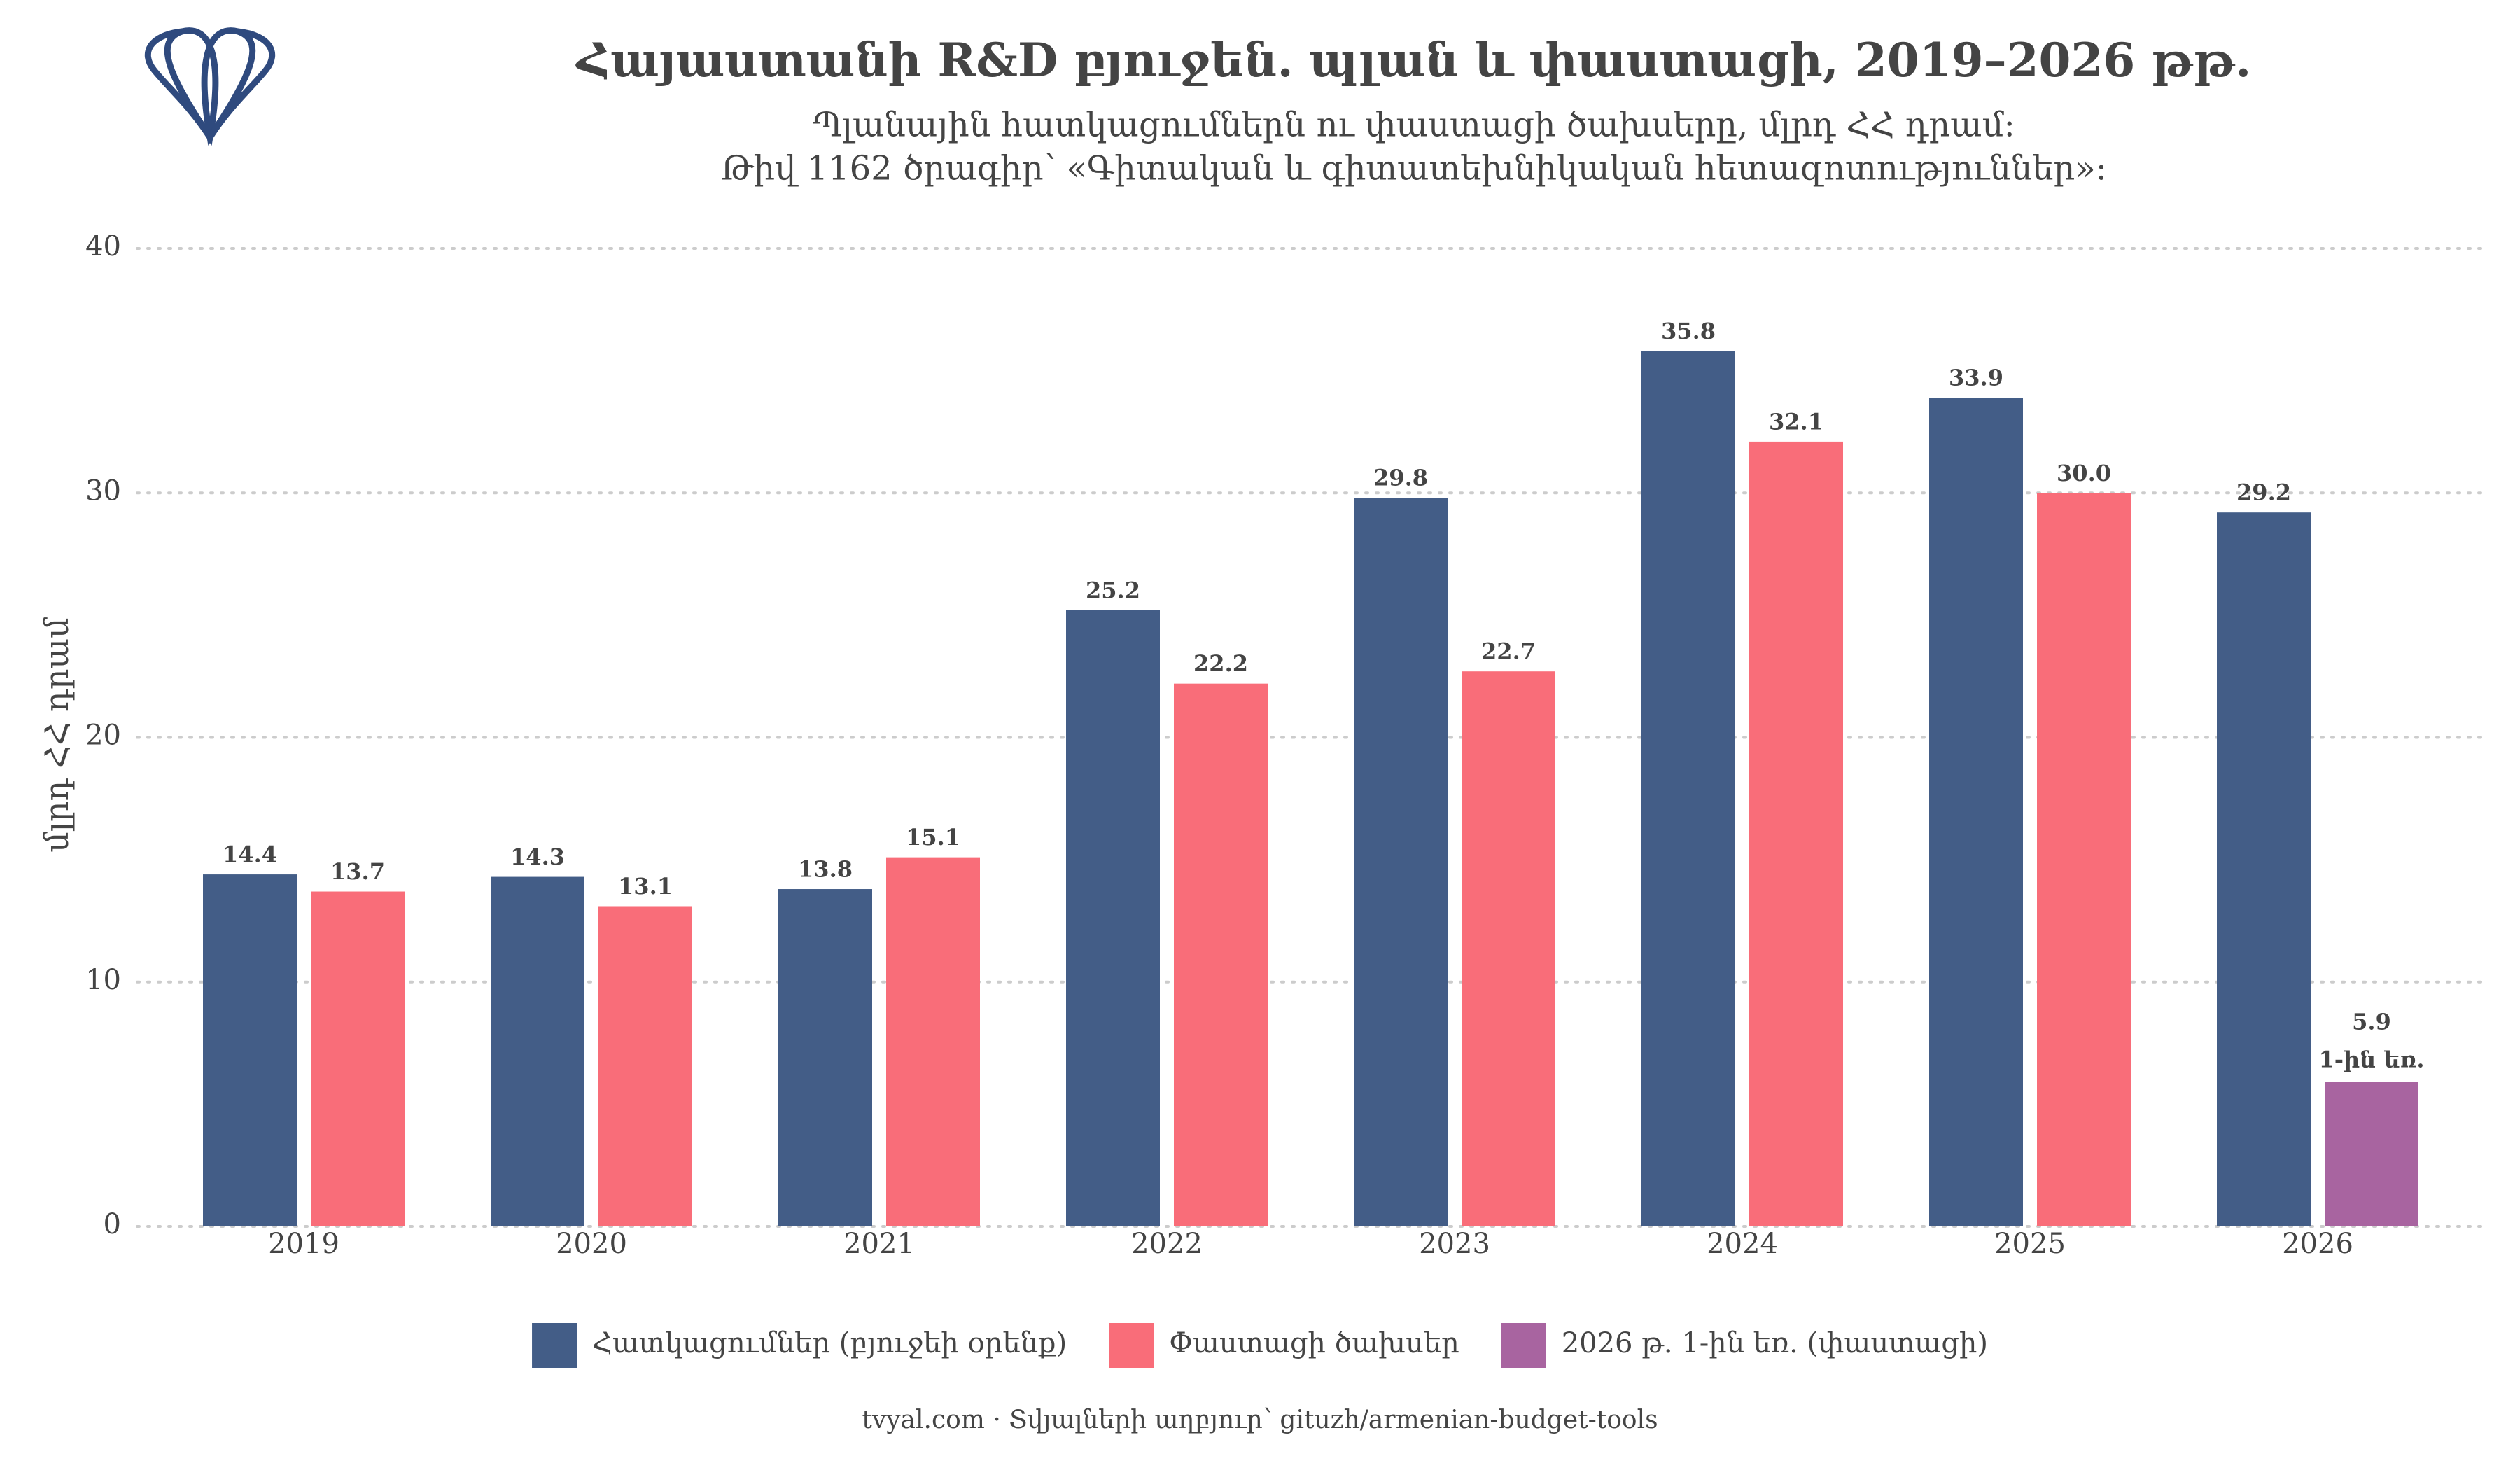 The image size is (2520, 1470). What do you see at coordinates (879, 1244) in the screenshot?
I see `x-tick-label: 2021` at bounding box center [879, 1244].